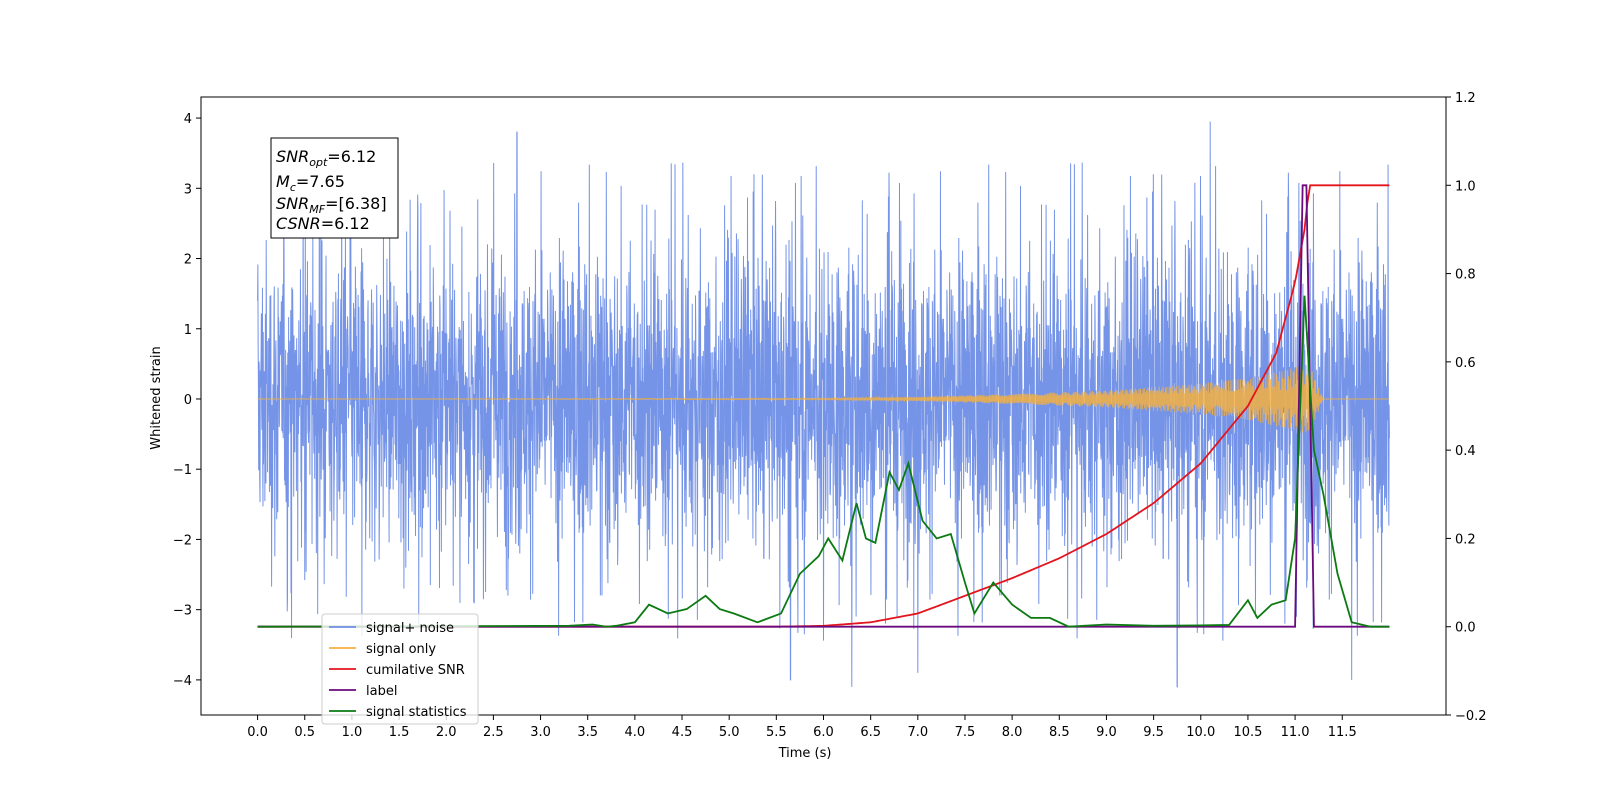 The image size is (1600, 800). What do you see at coordinates (182, 470) in the screenshot?
I see `y-left-tick-label: −1` at bounding box center [182, 470].